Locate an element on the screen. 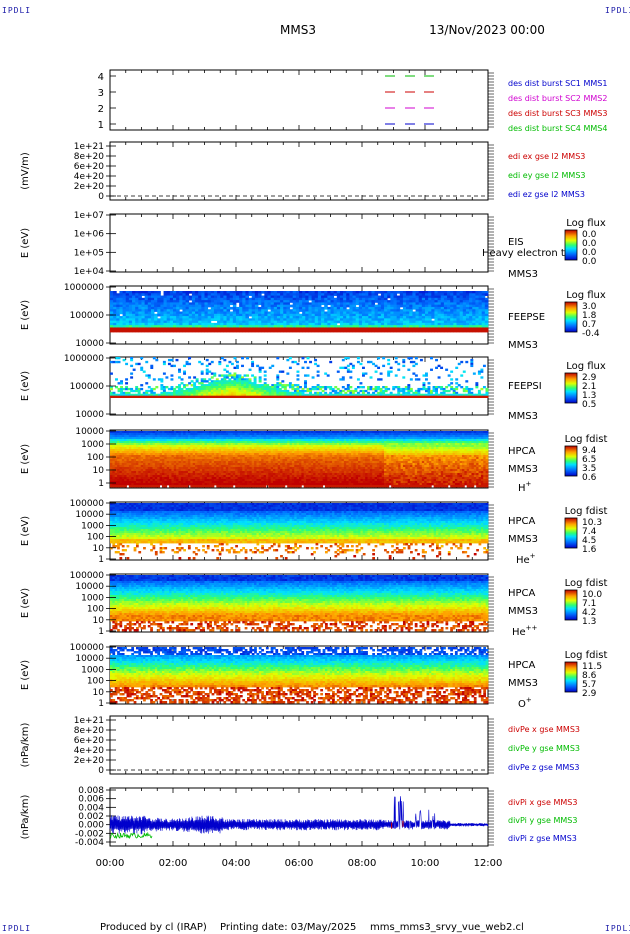 This screenshot has height=934, width=630. hpca-hepp-ytick-label: 100 is located at coordinates (95, 610).